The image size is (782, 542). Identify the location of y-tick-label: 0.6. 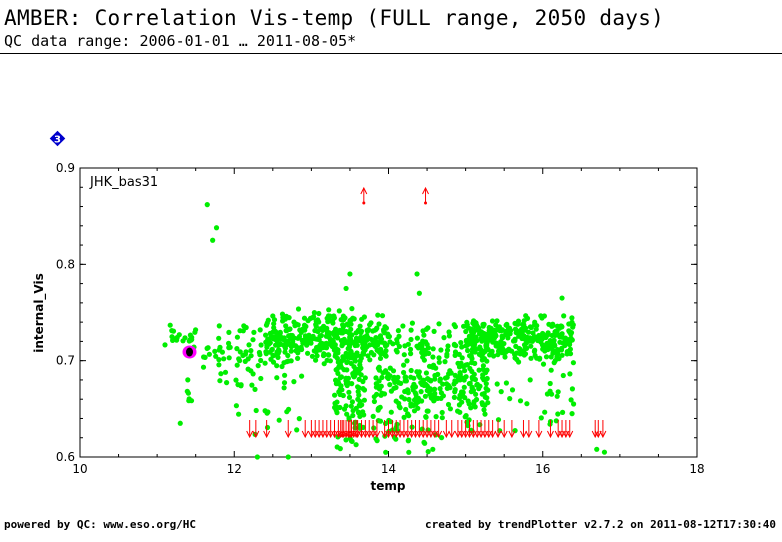
(65, 457).